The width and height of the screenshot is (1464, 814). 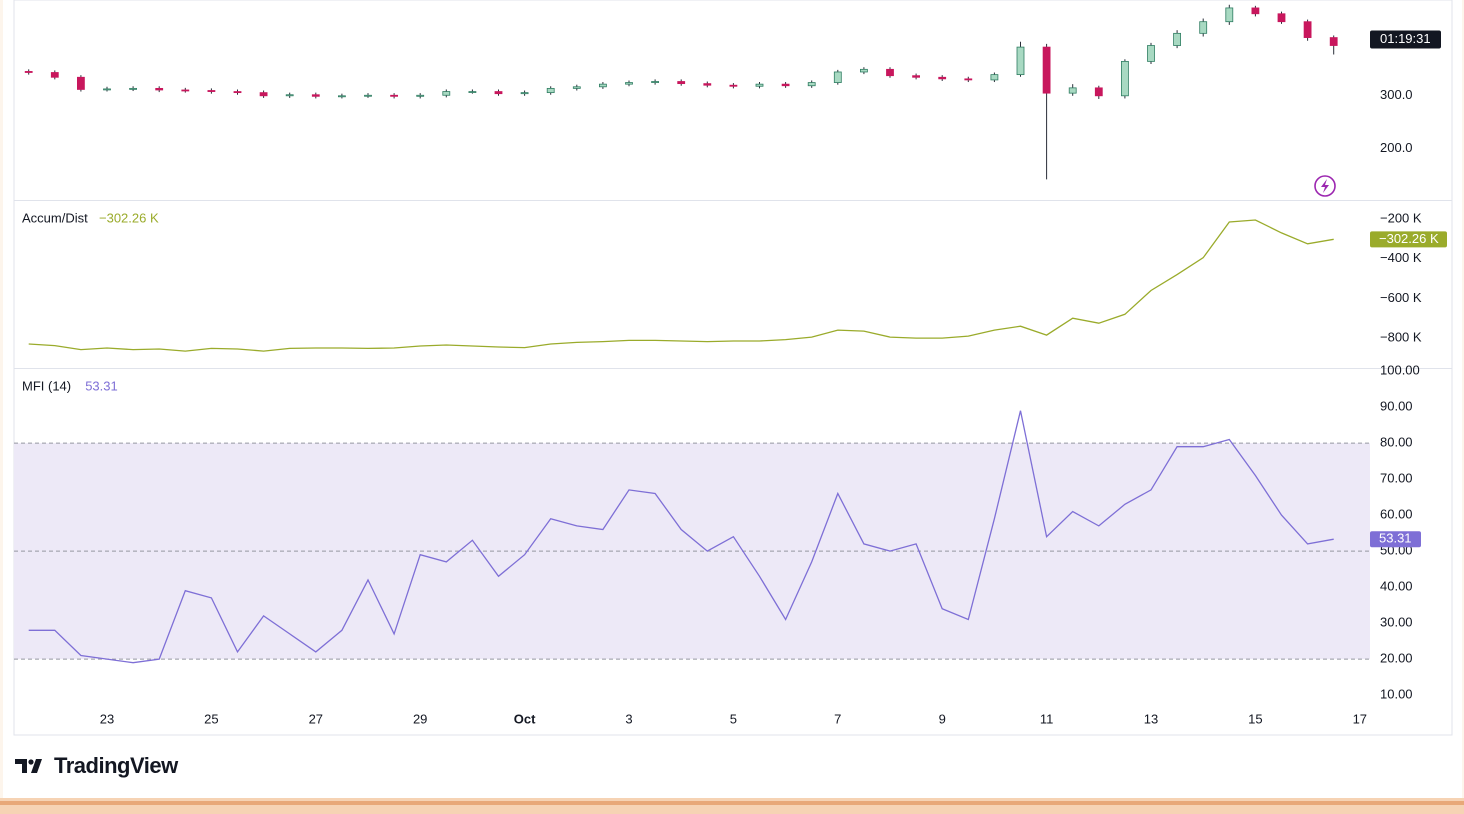 What do you see at coordinates (1396, 94) in the screenshot?
I see `y-tick-label: 300.0` at bounding box center [1396, 94].